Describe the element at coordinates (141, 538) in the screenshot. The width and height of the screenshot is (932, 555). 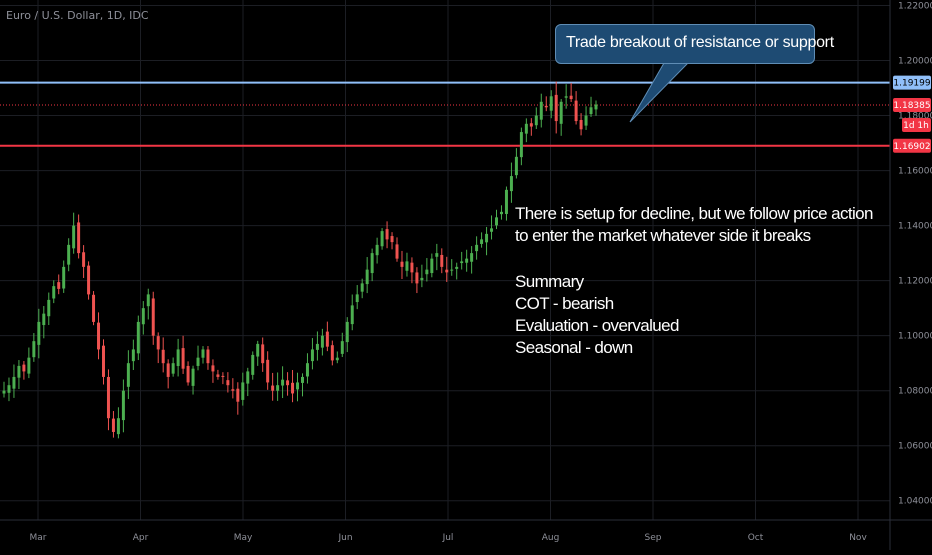
I see `x-tick-label: Apr` at that location.